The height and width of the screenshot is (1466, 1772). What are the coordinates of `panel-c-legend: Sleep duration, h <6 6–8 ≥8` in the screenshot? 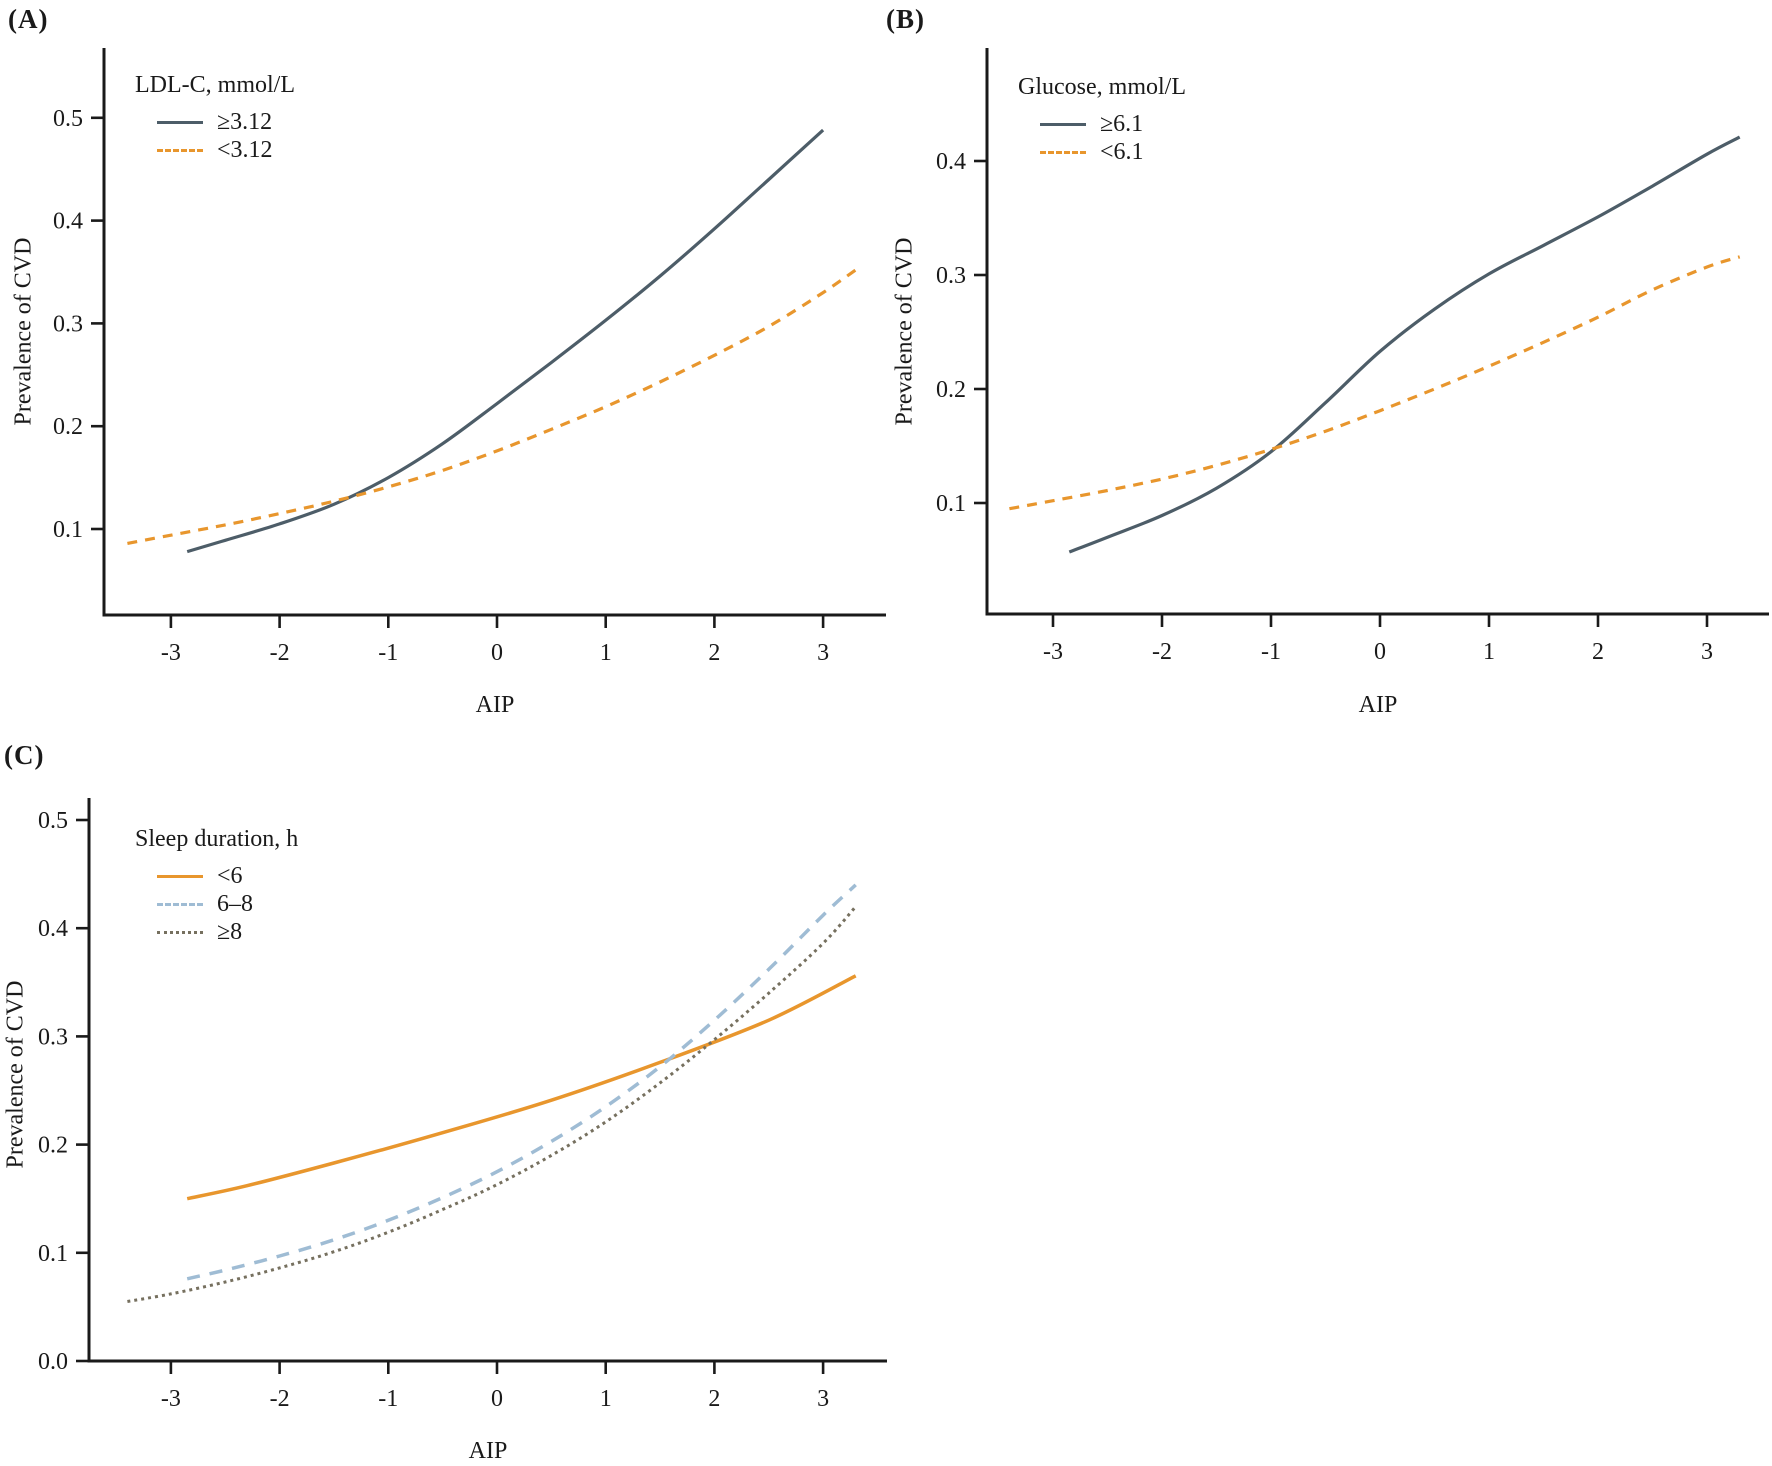 It's located at (216, 886).